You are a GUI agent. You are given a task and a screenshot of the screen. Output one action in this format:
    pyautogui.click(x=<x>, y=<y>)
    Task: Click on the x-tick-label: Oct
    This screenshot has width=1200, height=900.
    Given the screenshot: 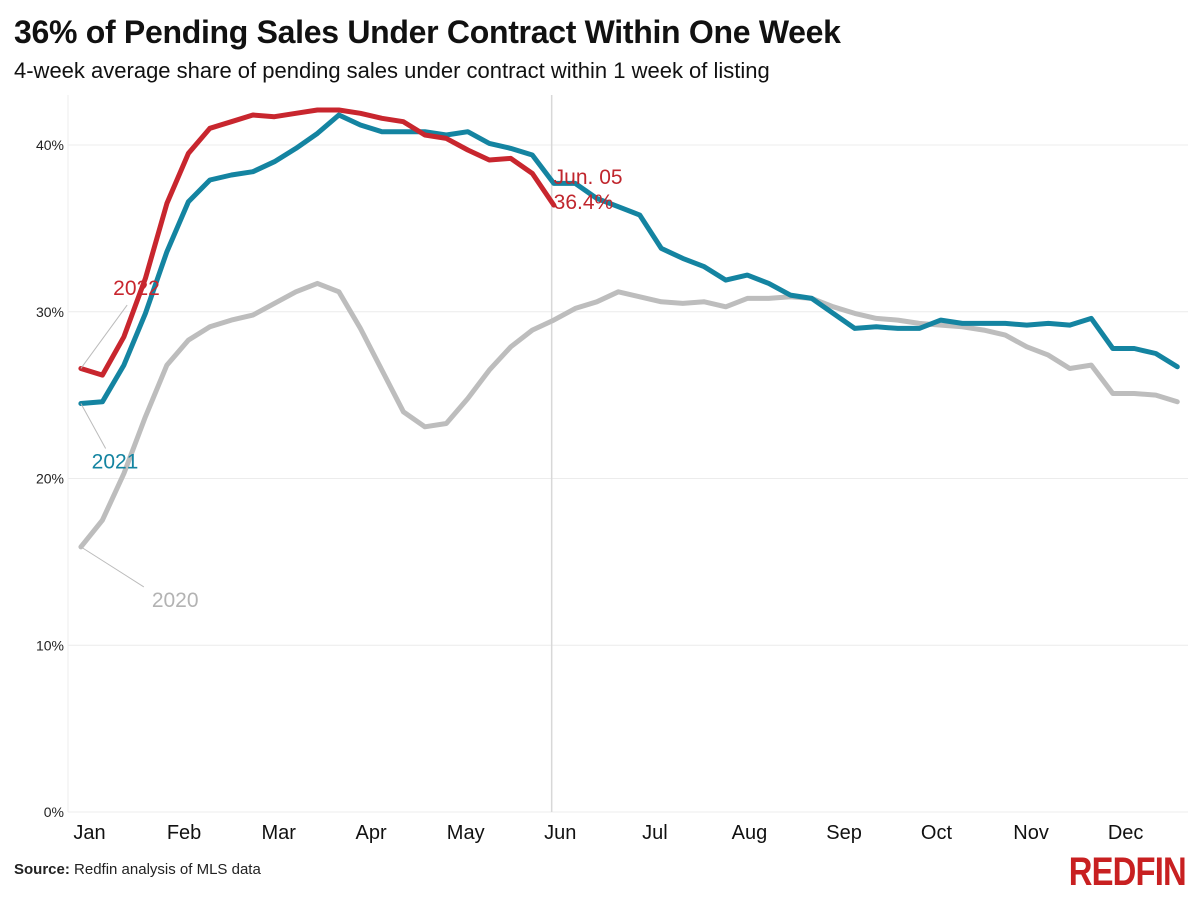 What is the action you would take?
    pyautogui.click(x=937, y=833)
    